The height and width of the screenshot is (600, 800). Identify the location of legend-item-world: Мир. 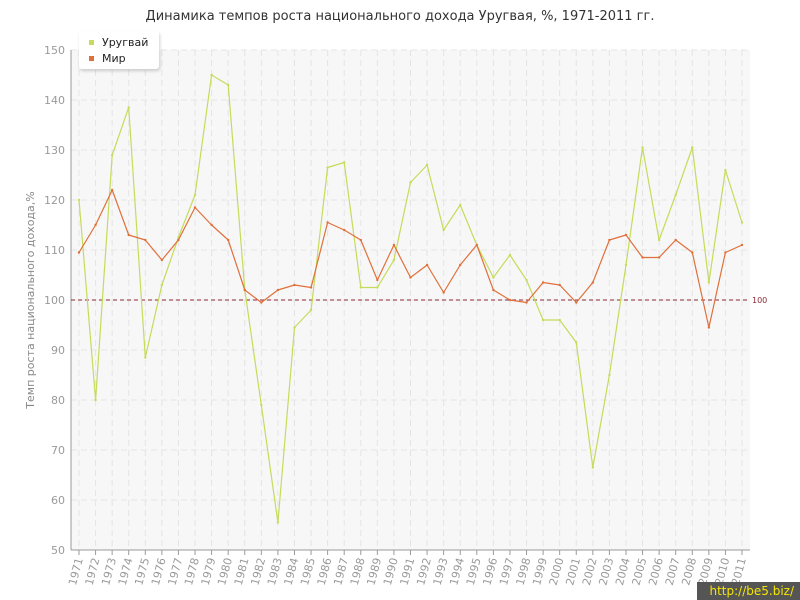
(107, 59).